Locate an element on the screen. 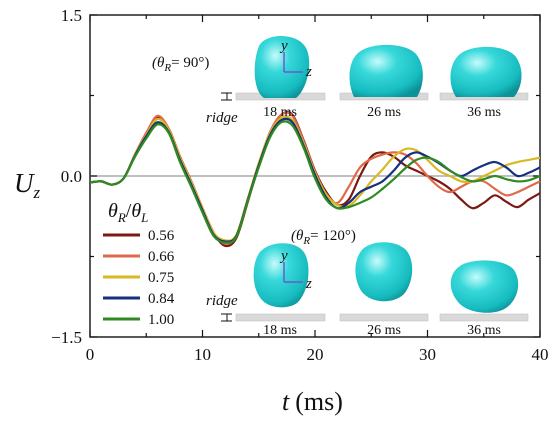  legend-title-sub2: L is located at coordinates (144, 217).